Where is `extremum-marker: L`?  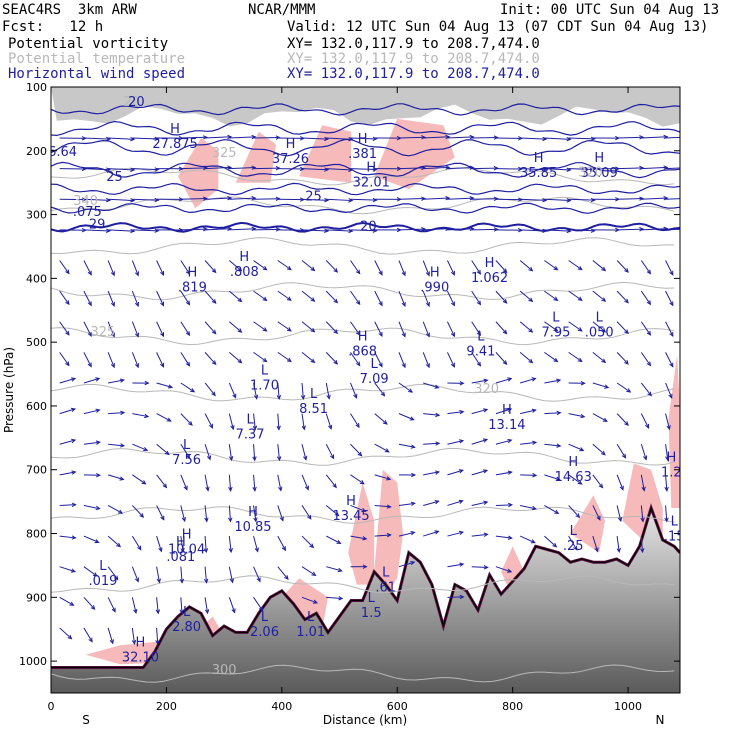 extremum-marker: L is located at coordinates (311, 617).